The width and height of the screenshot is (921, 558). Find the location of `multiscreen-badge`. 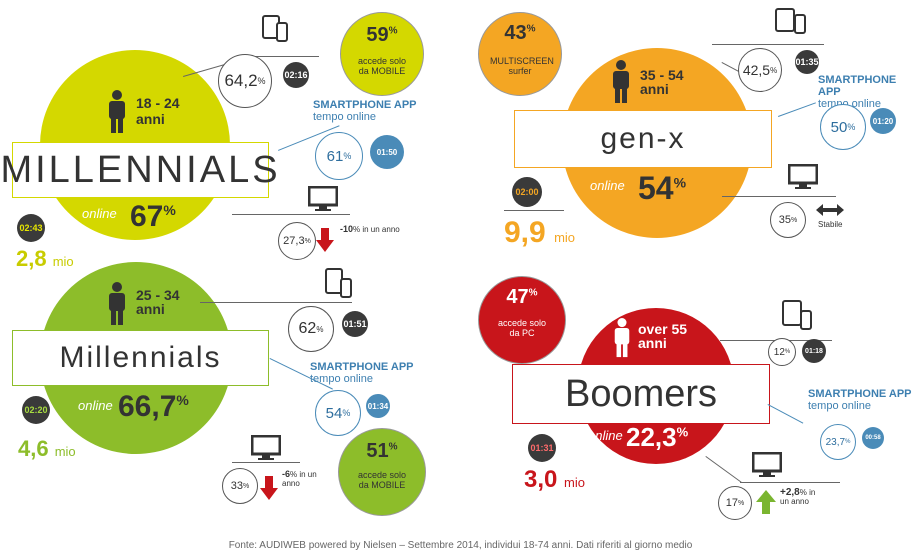

multiscreen-badge is located at coordinates (520, 54).